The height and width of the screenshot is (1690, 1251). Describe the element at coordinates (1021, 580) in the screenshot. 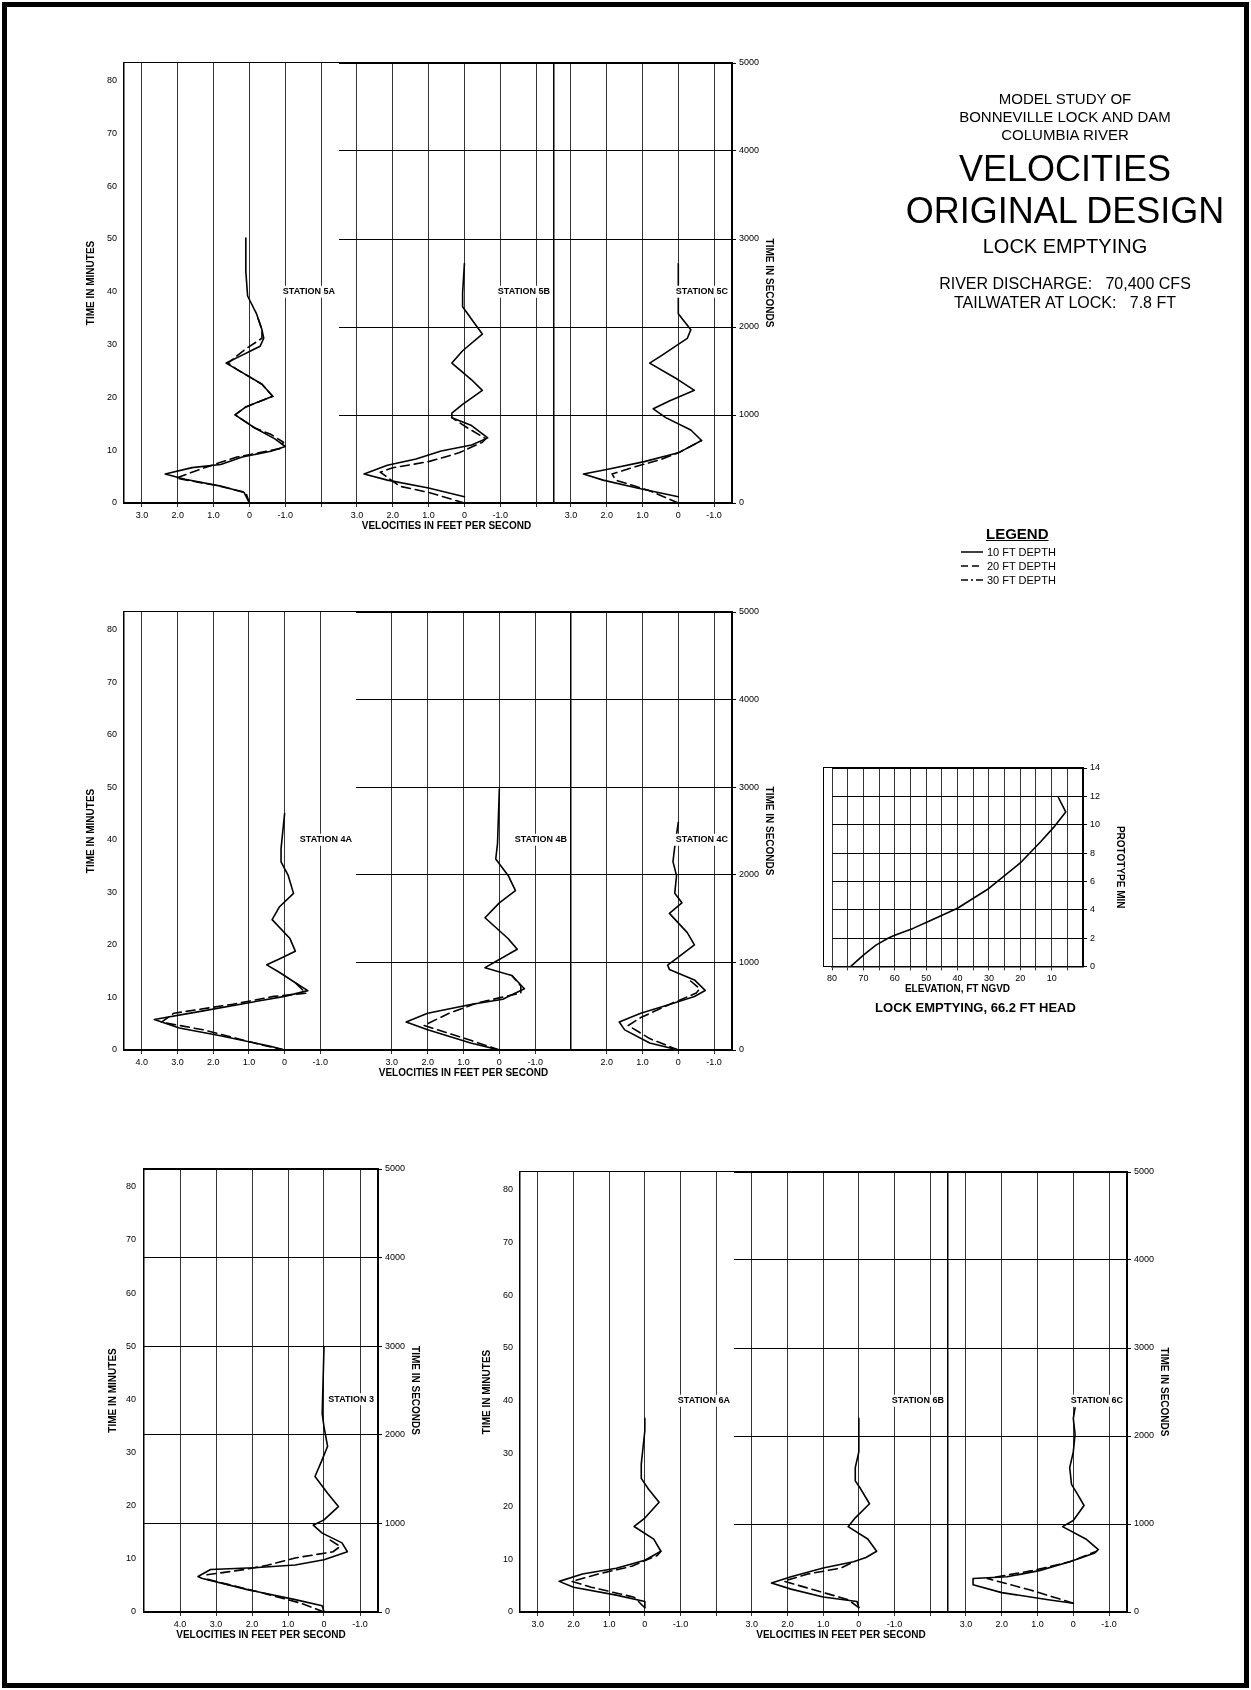

I see `text: 30 FT DEPTH` at that location.